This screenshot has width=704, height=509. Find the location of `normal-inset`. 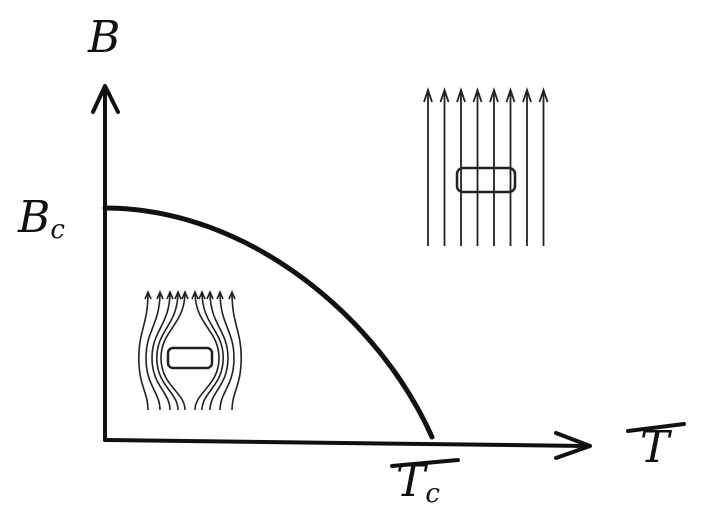

normal-inset is located at coordinates (486, 166).